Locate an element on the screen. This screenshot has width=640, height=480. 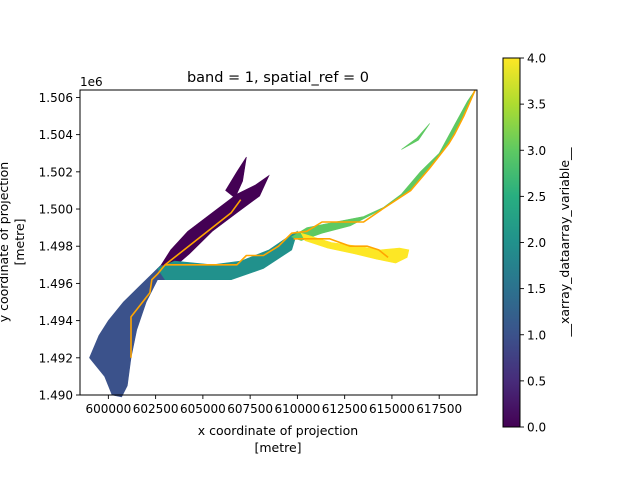
y-tick-label: 1.500 is located at coordinates (56, 210).